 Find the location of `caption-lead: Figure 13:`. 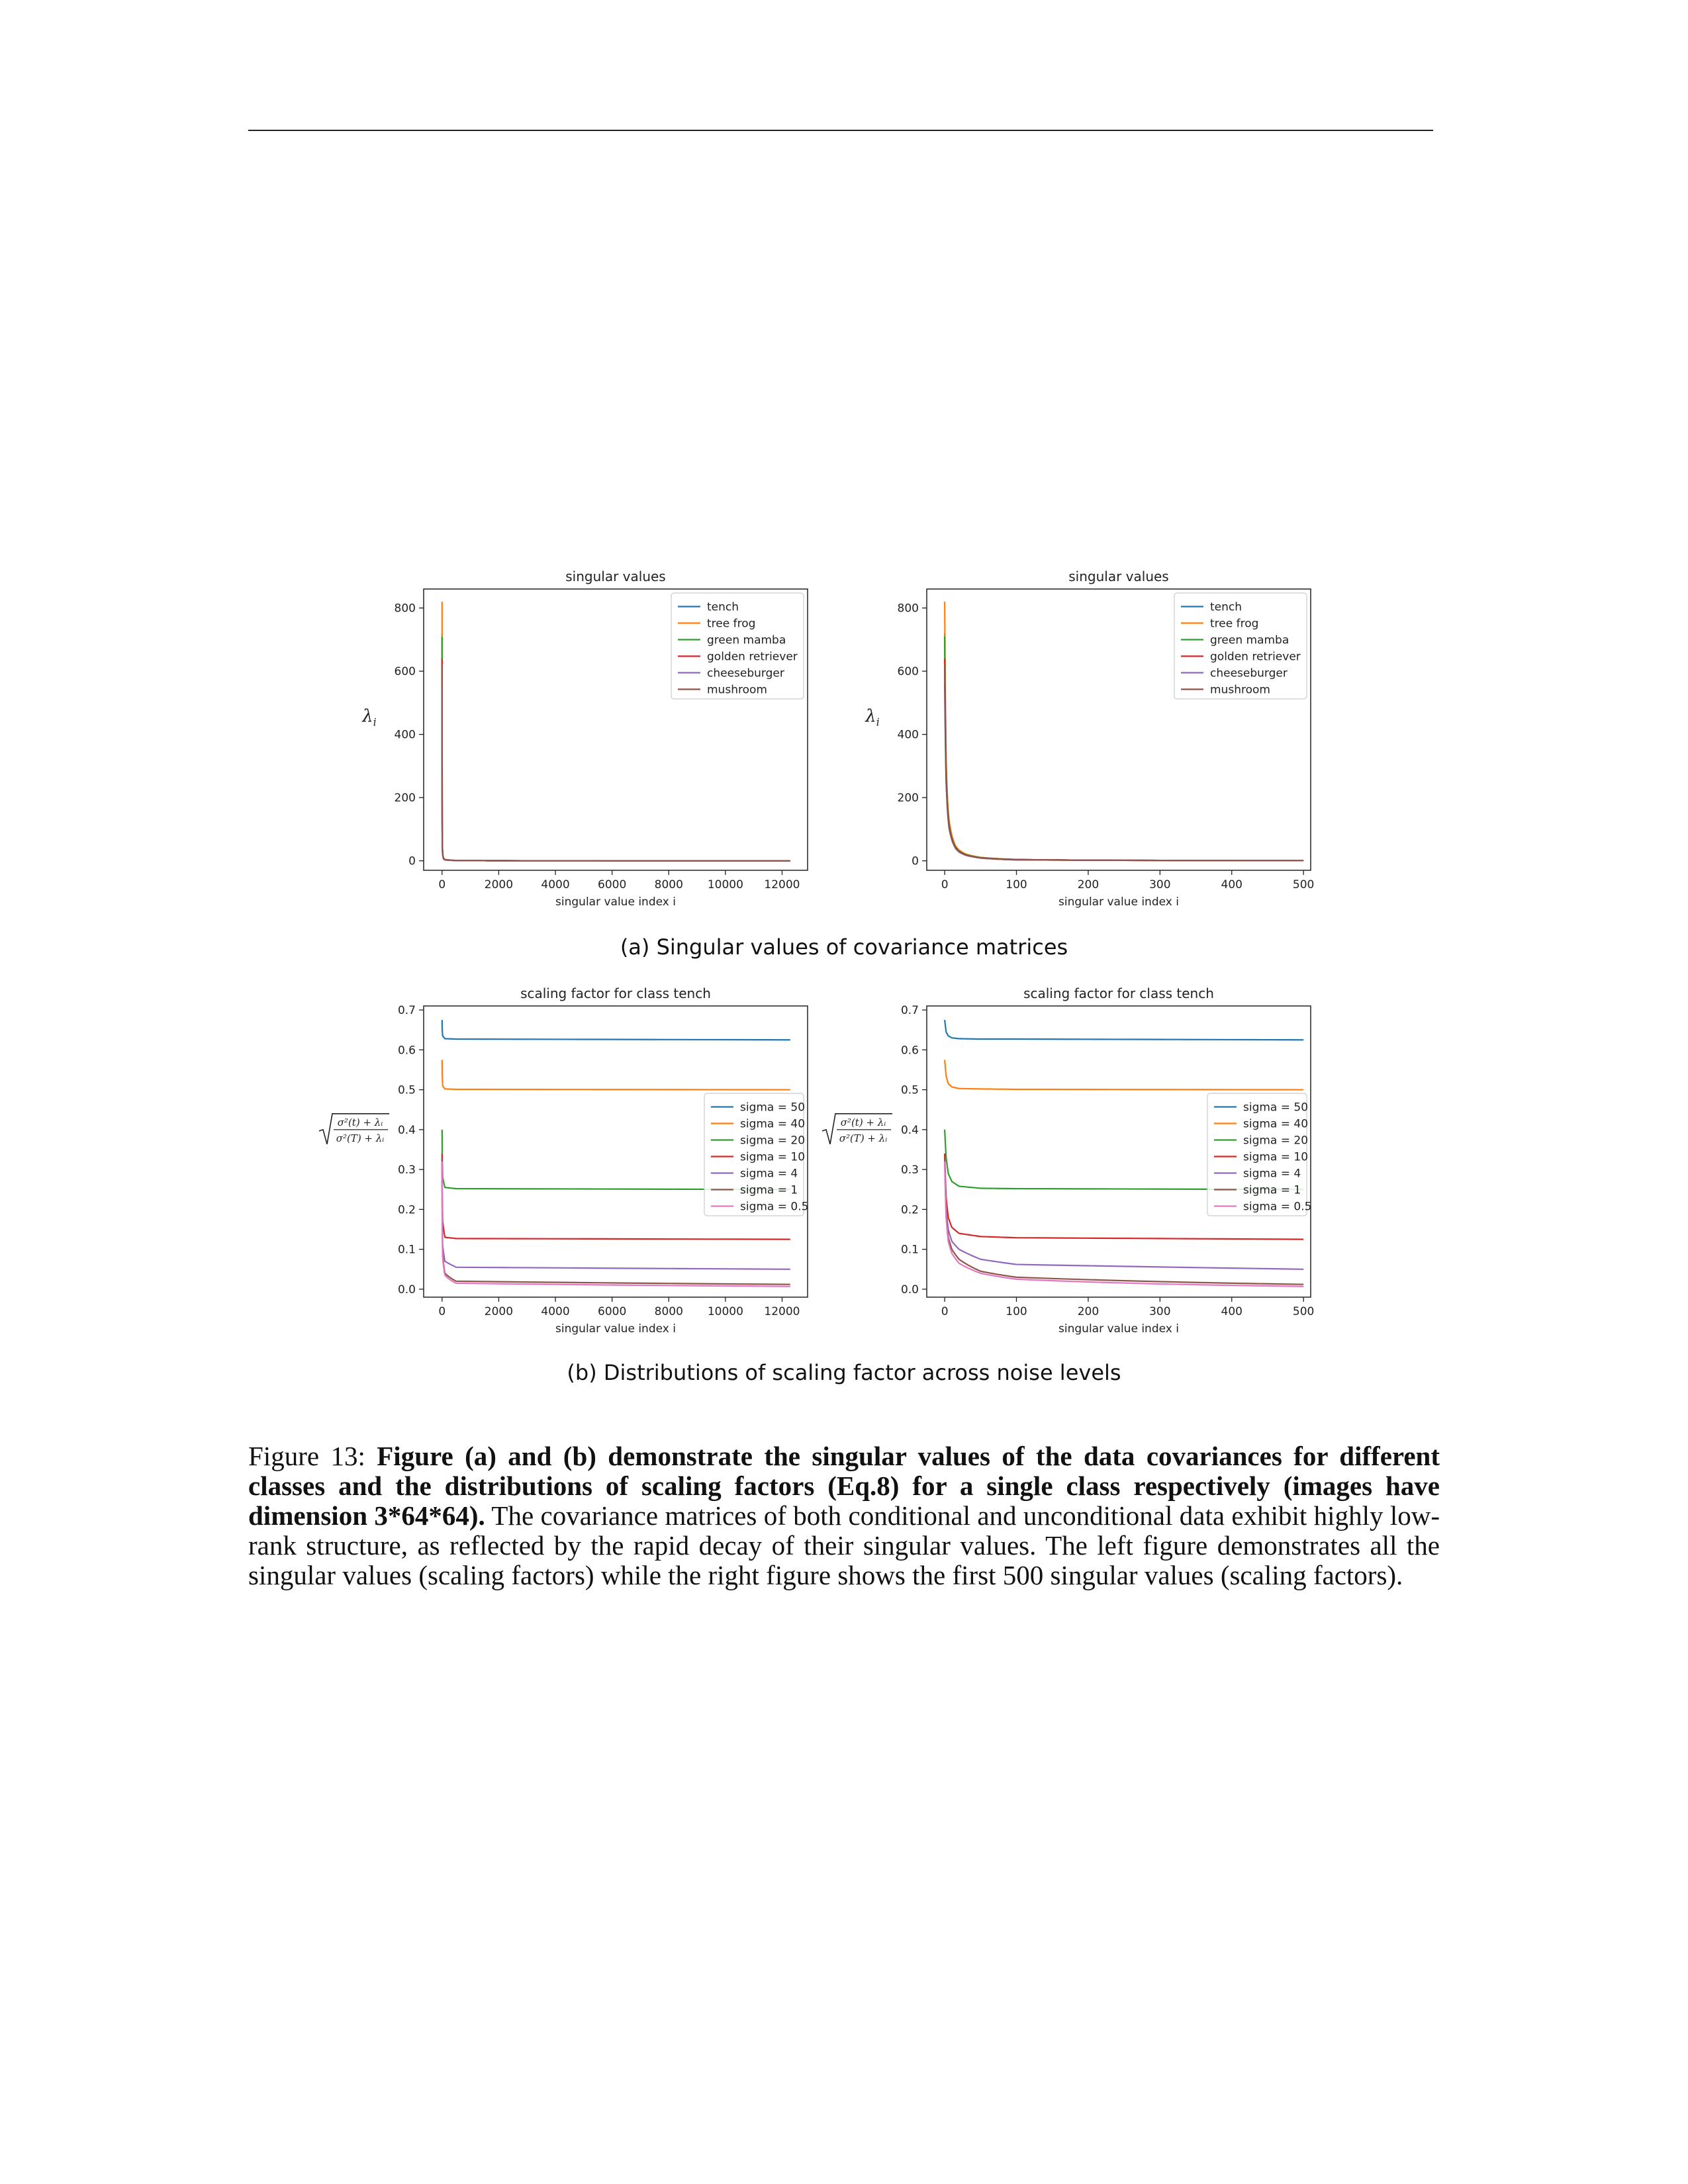

caption-lead: Figure 13: is located at coordinates (312, 1456).